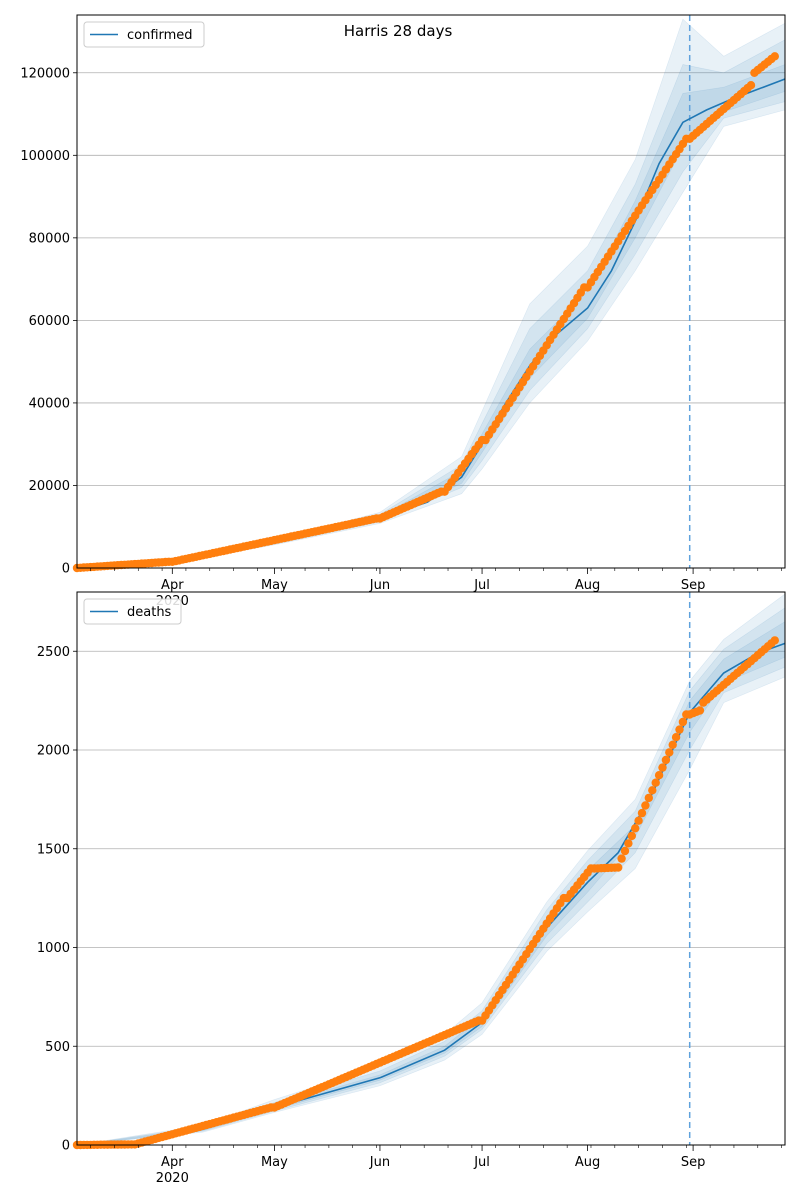 This screenshot has width=800, height=1200. I want to click on y-tick-label: 1500, so click(53, 849).